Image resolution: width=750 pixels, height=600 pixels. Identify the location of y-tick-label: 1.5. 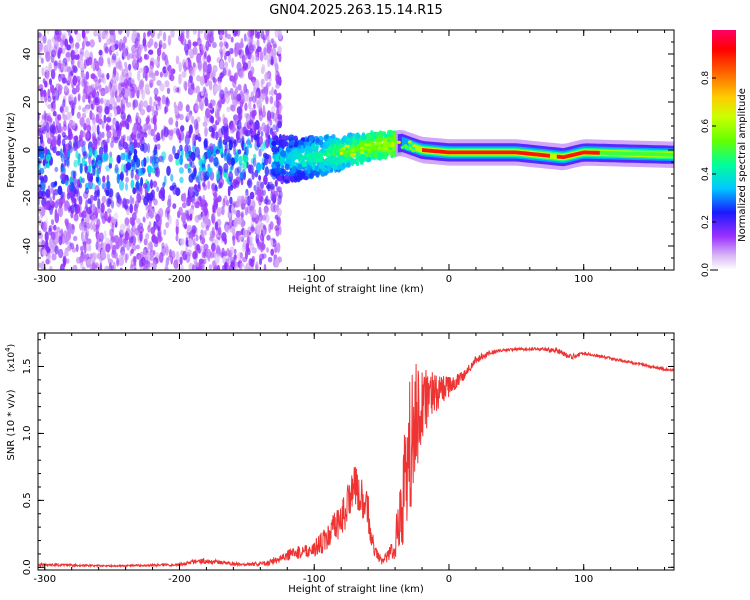
(27, 367).